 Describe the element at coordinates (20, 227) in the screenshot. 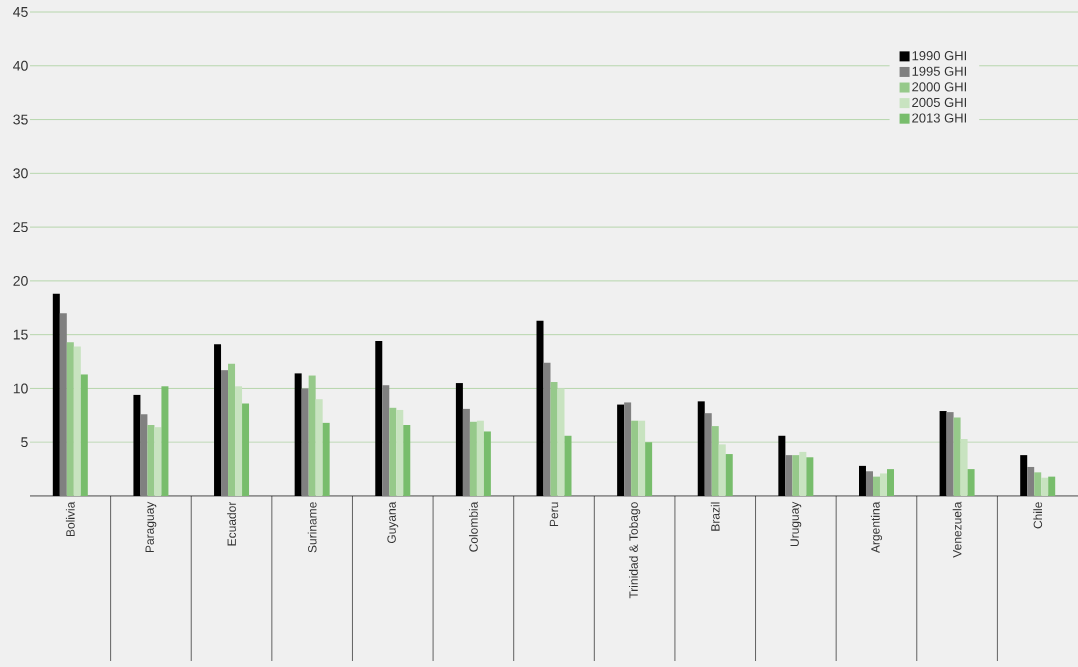

I see `y-tick-label: 25` at that location.